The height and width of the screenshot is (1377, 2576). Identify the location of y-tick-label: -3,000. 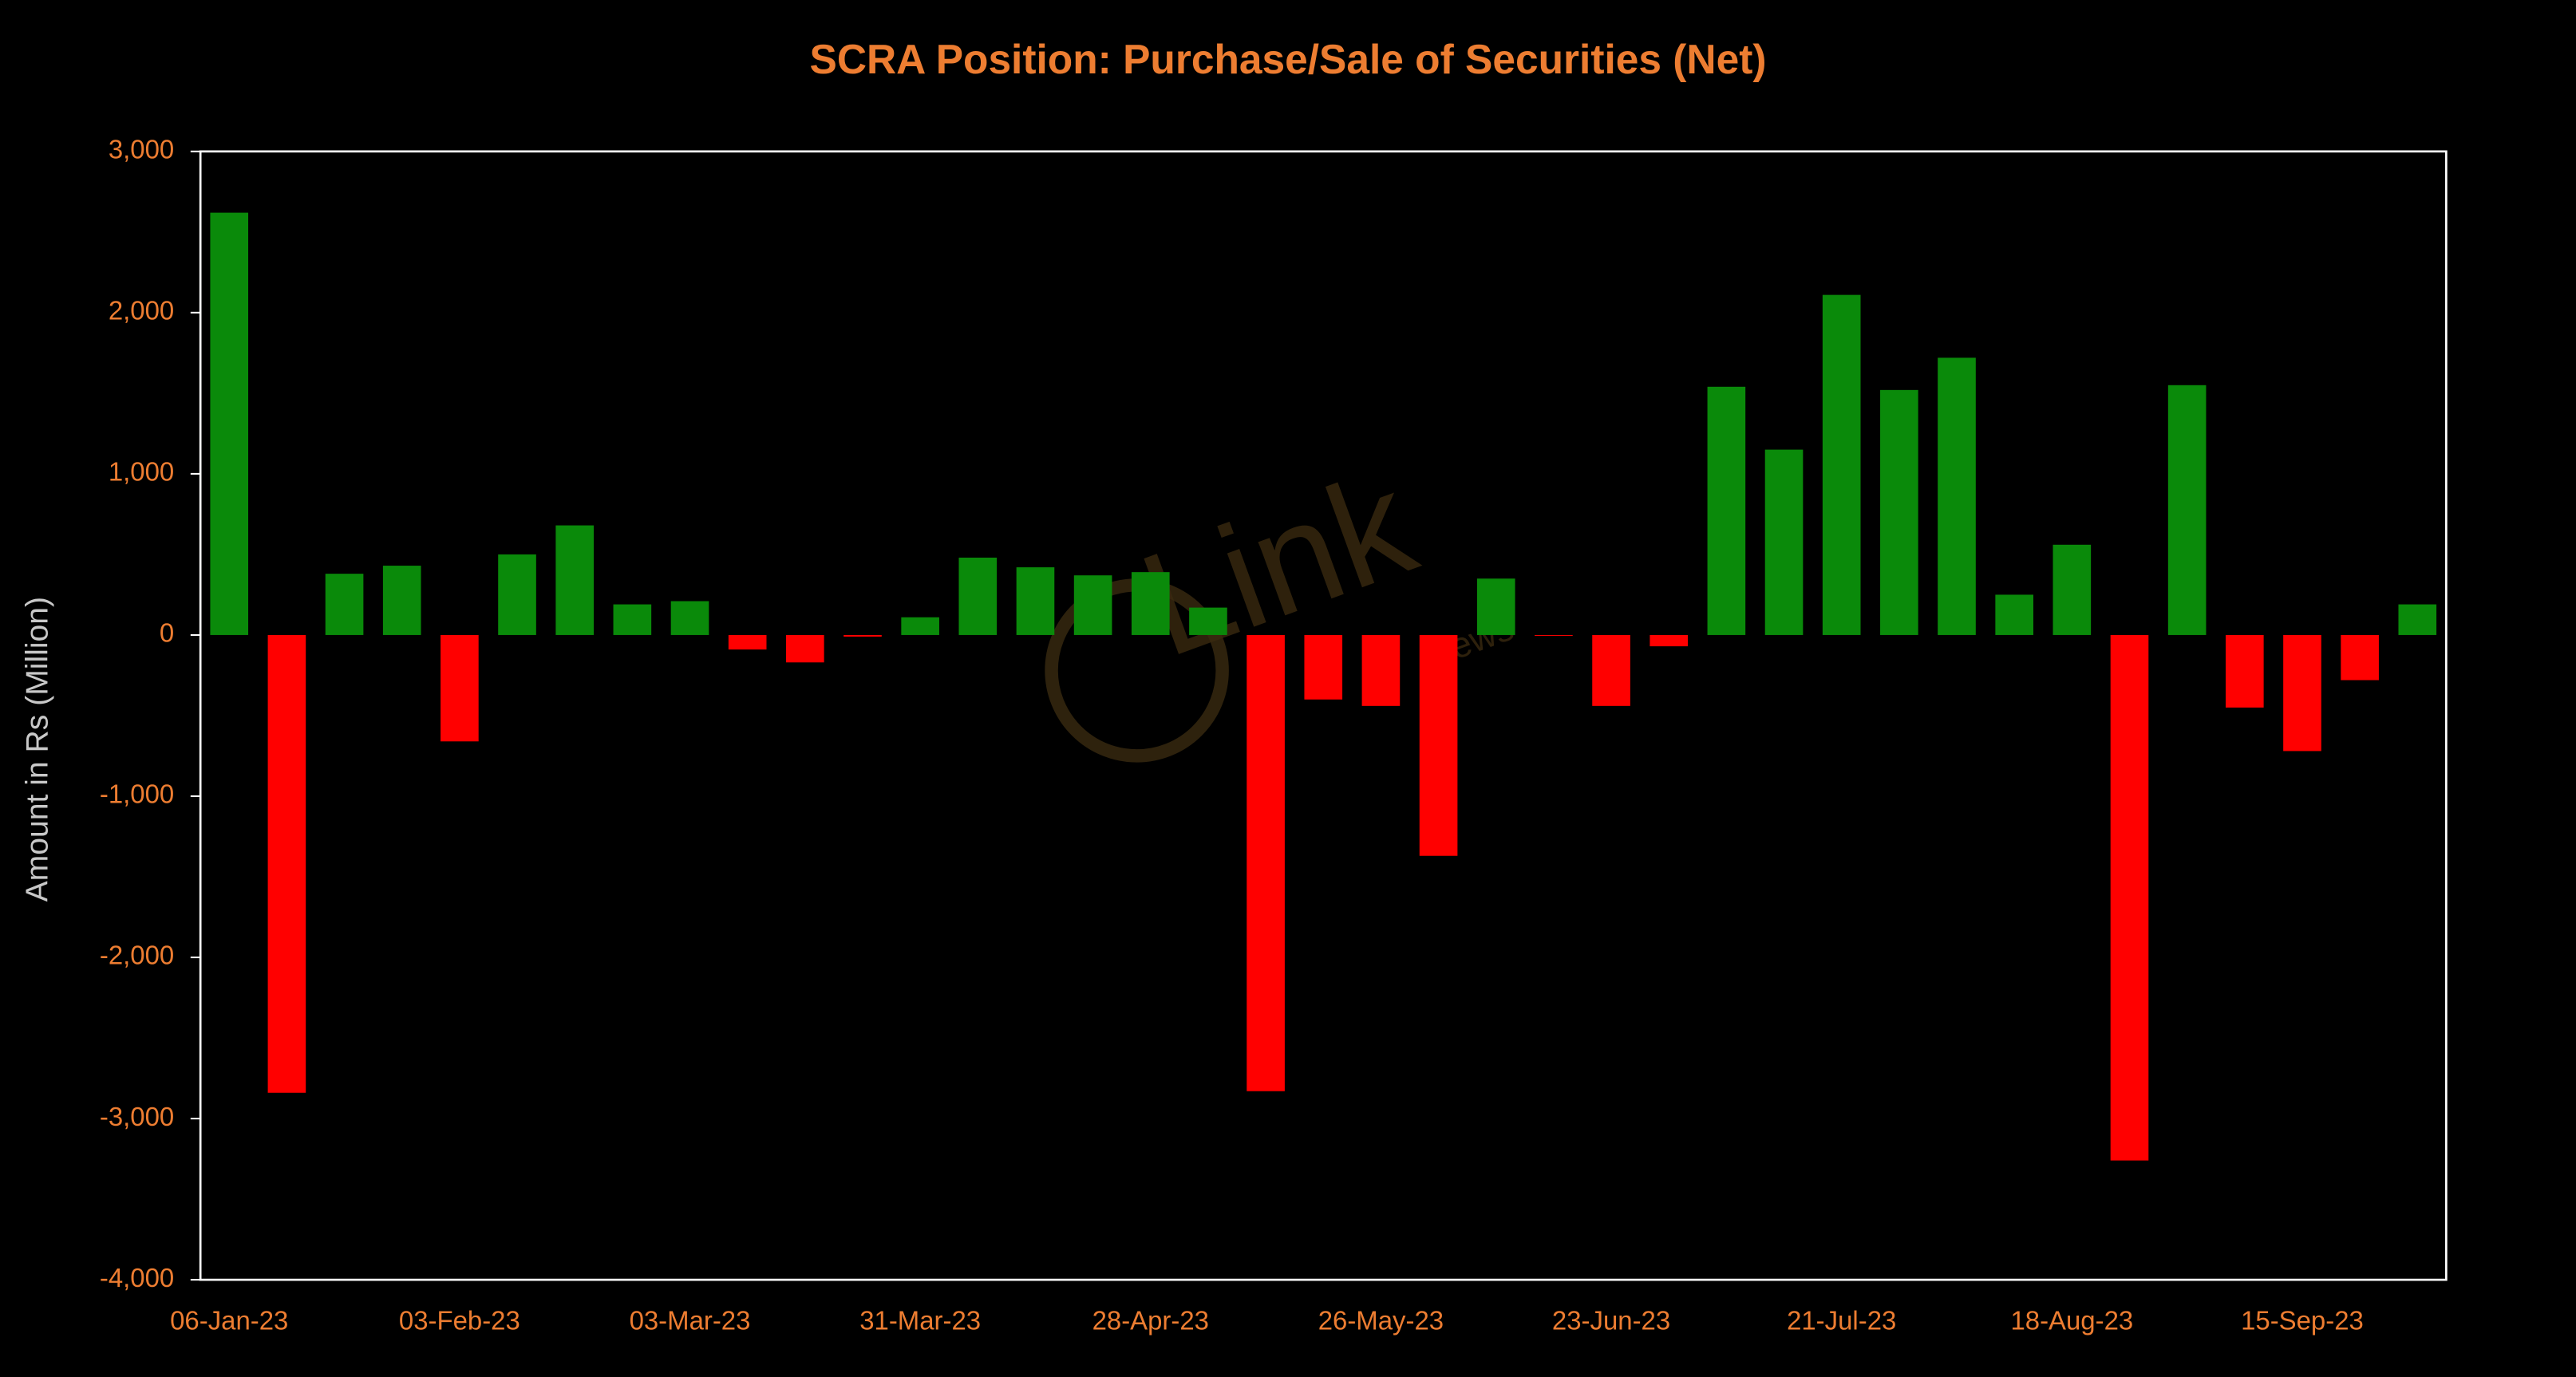
(137, 1116).